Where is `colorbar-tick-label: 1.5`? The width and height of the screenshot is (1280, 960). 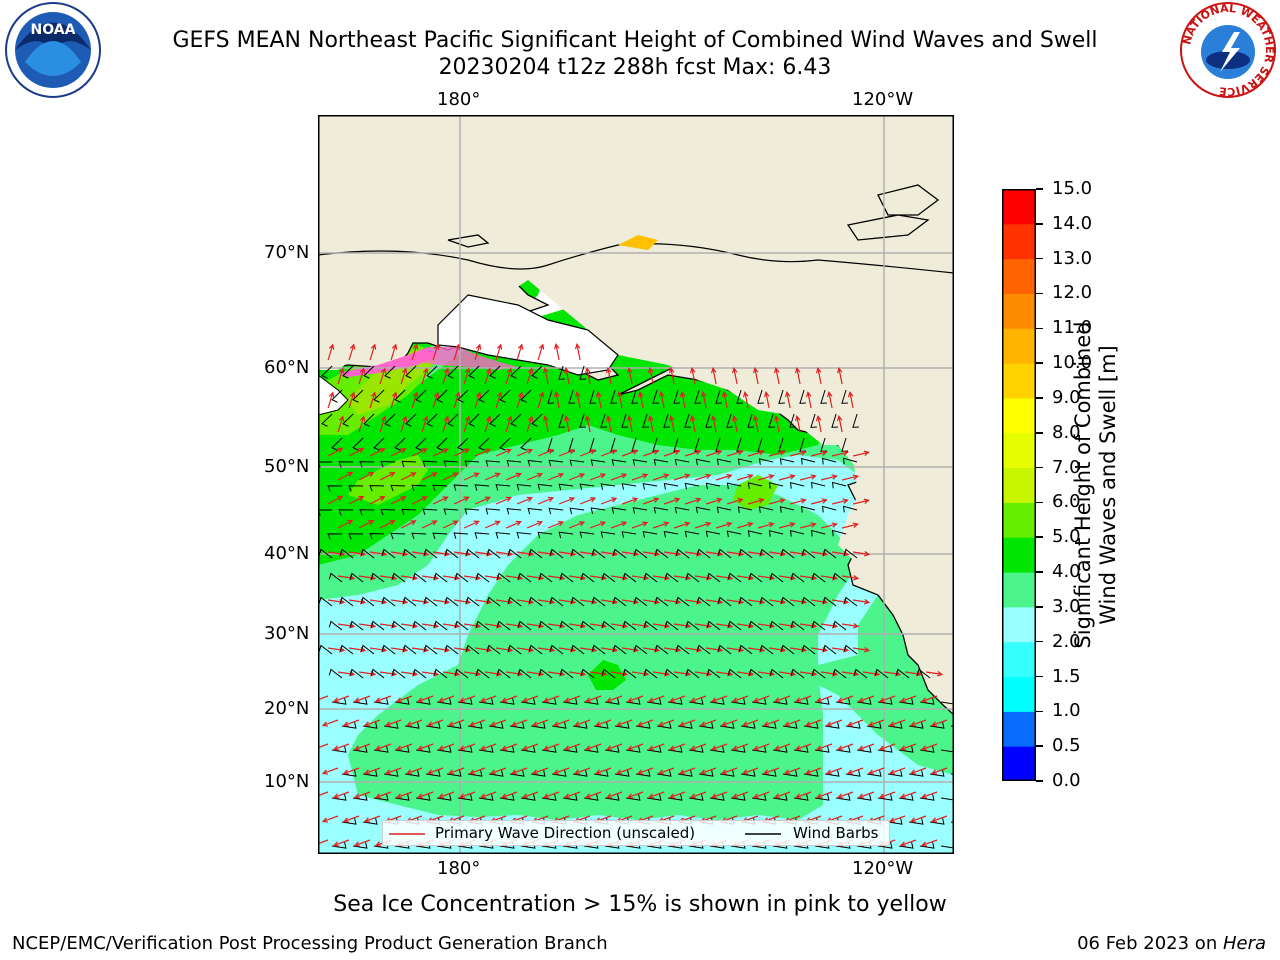
colorbar-tick-label: 1.5 is located at coordinates (1066, 676).